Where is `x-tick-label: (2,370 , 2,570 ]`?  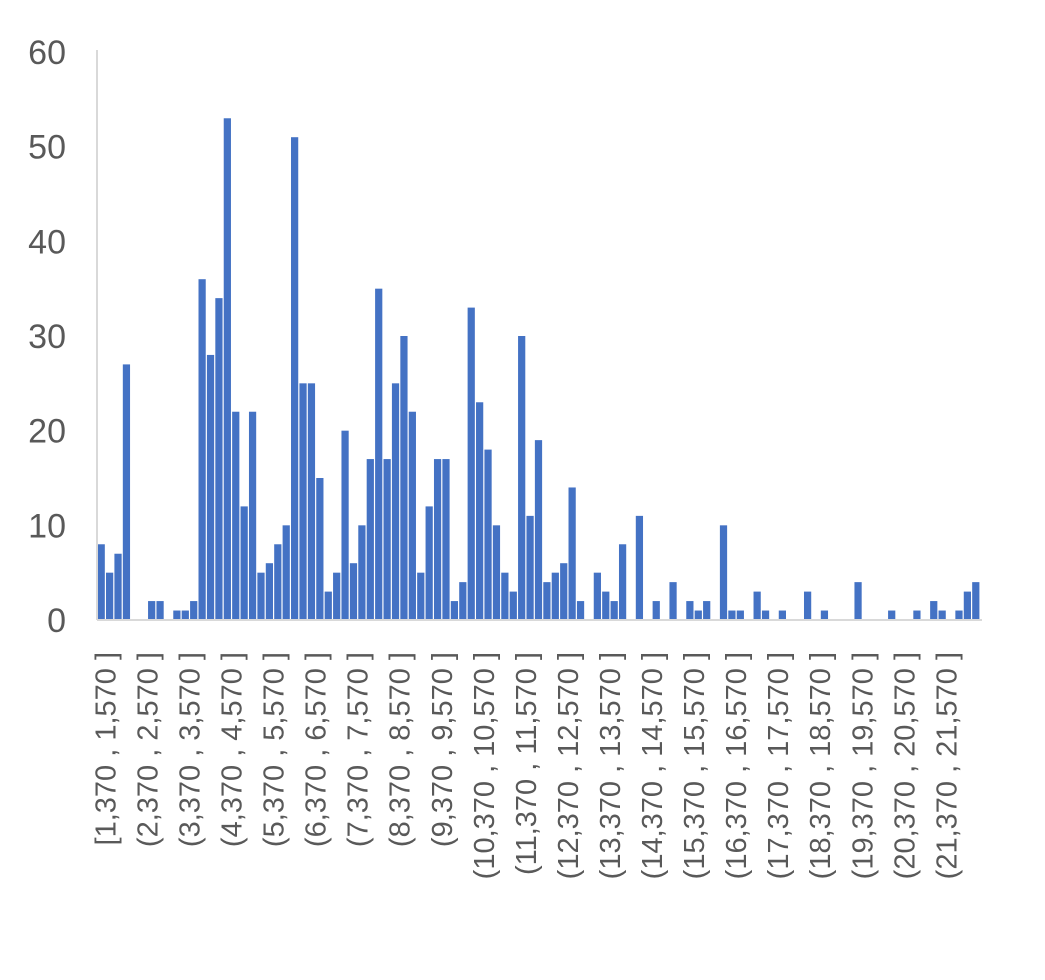
x-tick-label: (2,370 , 2,570 ] is located at coordinates (148, 749).